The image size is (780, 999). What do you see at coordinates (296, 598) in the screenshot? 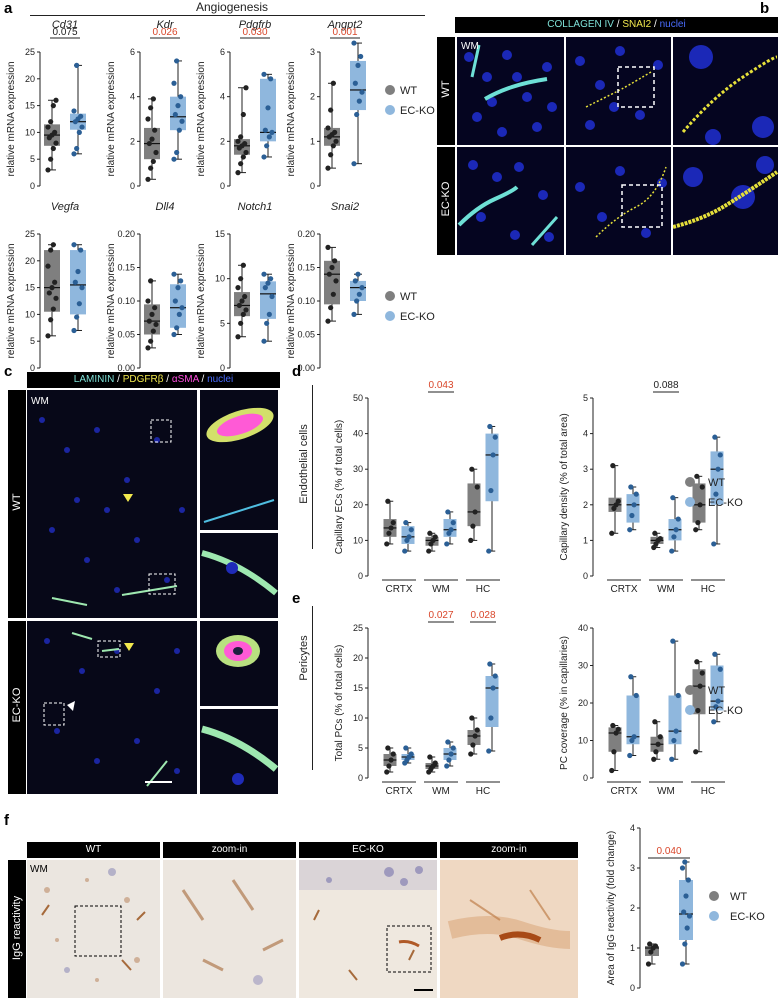
I see `panel-label-e: e` at bounding box center [296, 598].